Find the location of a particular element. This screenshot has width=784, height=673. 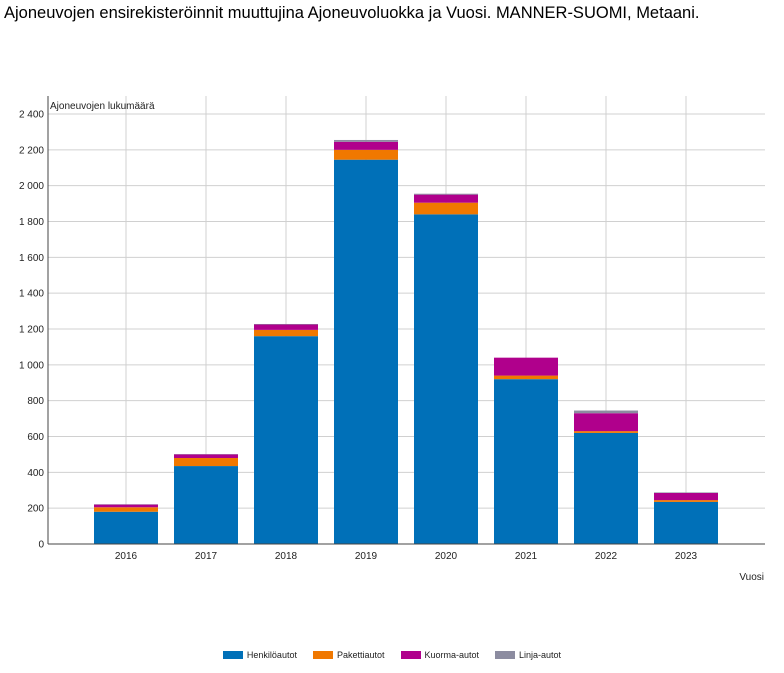

bar-kuorma-autot-2016 is located at coordinates (126, 506).